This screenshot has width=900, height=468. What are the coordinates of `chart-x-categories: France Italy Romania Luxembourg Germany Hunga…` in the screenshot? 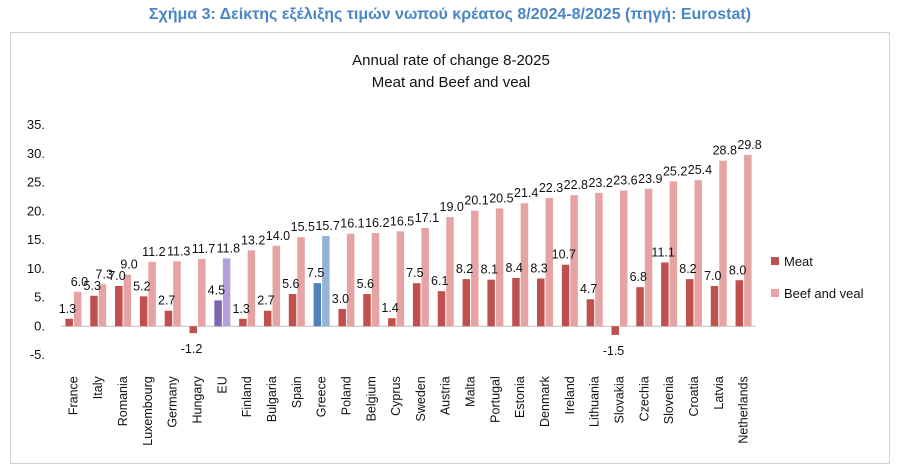 It's located at (408, 411).